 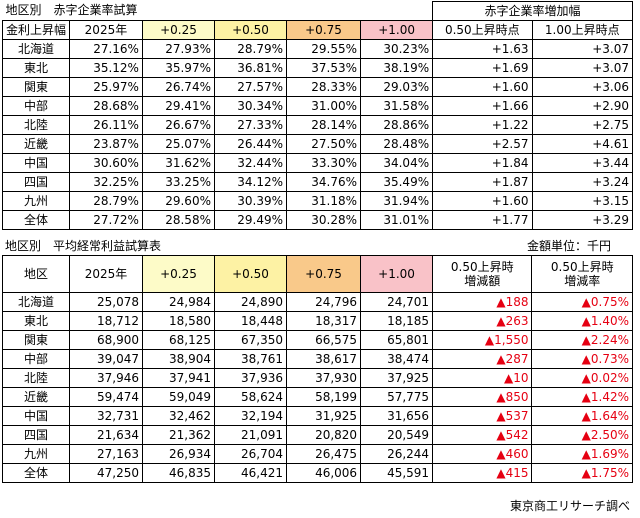 What do you see at coordinates (105, 220) in the screenshot?
I see `value-cell: 27.72%` at bounding box center [105, 220].